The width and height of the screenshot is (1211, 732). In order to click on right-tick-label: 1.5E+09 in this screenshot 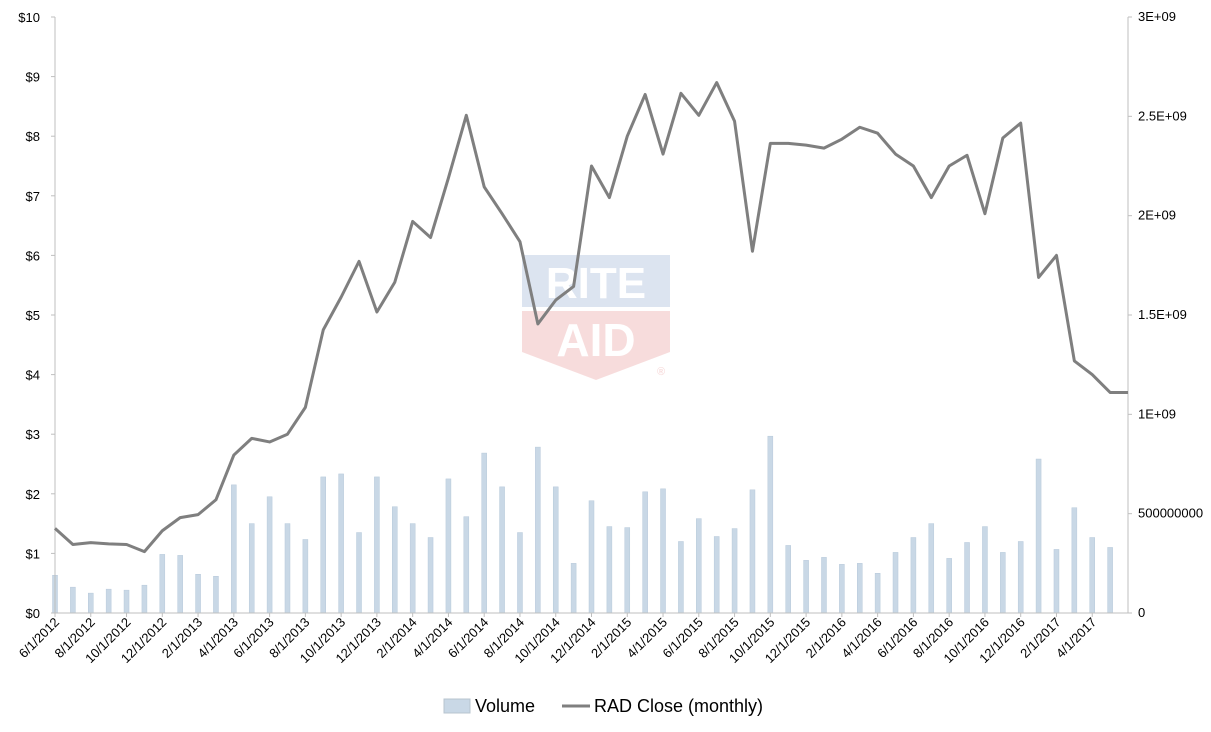, I will do `click(1162, 314)`.